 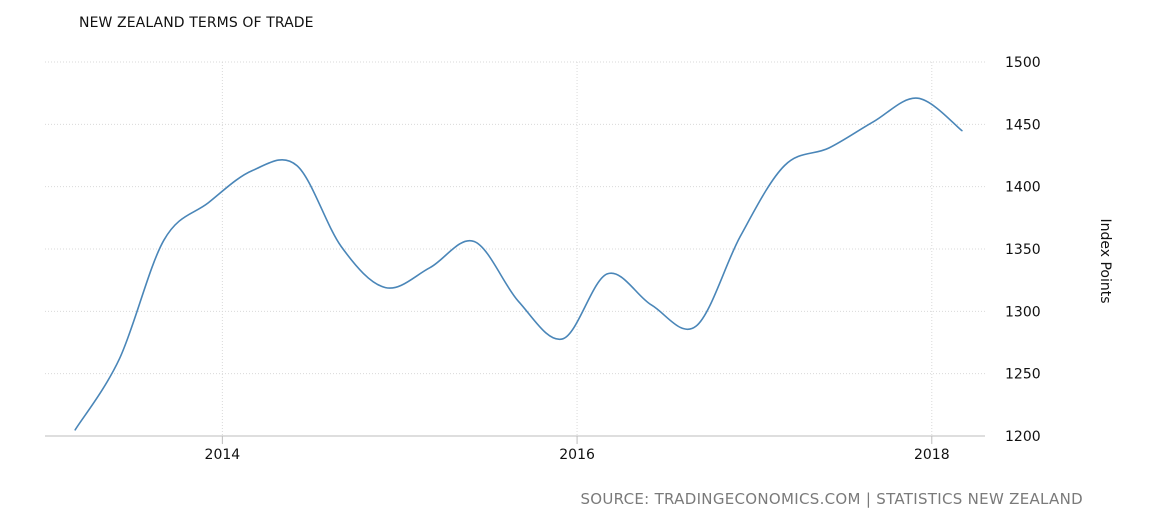 I want to click on x-tick-label: 2018, so click(x=932, y=455).